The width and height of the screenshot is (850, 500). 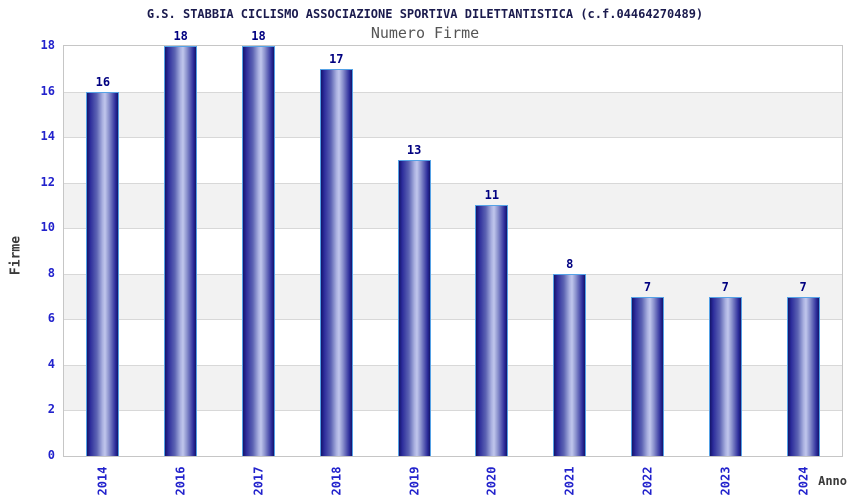 I want to click on bar-2023, so click(x=725, y=376).